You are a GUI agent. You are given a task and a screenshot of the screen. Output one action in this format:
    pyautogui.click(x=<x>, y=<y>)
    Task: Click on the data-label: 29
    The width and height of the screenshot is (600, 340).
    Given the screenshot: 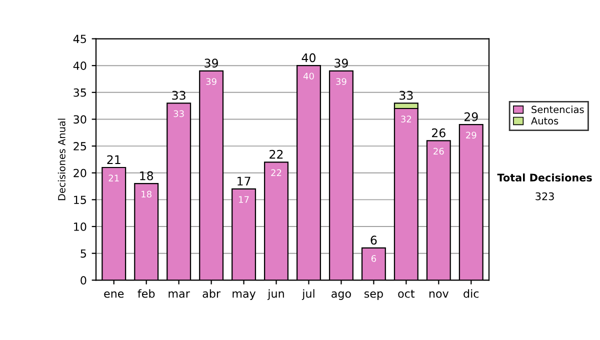 What is the action you would take?
    pyautogui.click(x=471, y=135)
    